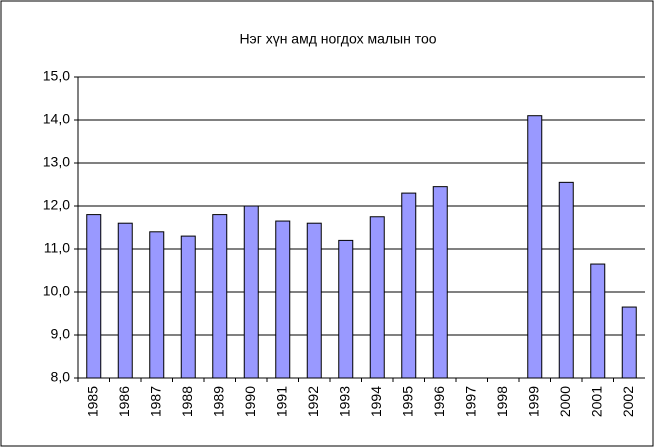 Image resolution: width=655 pixels, height=448 pixels. Describe the element at coordinates (470, 401) in the screenshot. I see `x-tick-label: 1997` at that location.